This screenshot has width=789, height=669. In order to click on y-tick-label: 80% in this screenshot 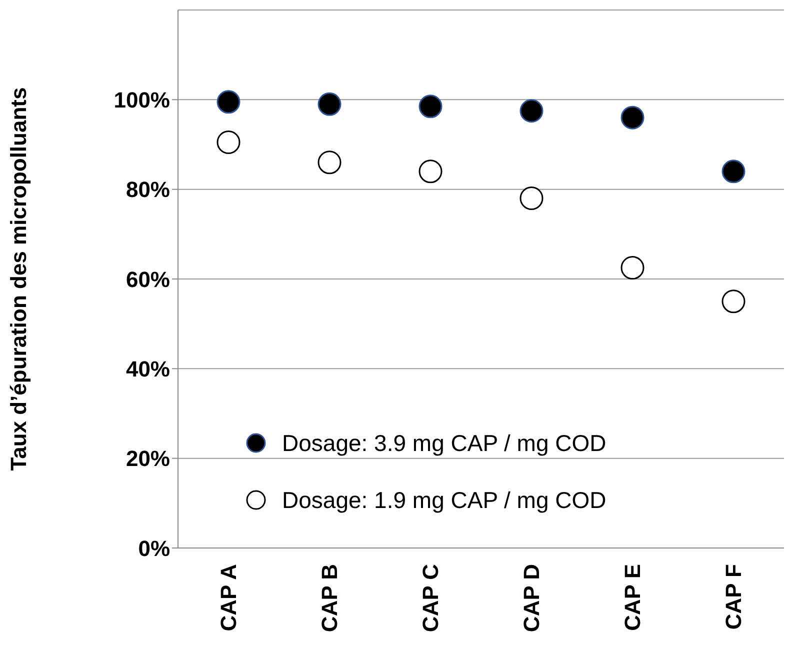, I will do `click(148, 189)`.